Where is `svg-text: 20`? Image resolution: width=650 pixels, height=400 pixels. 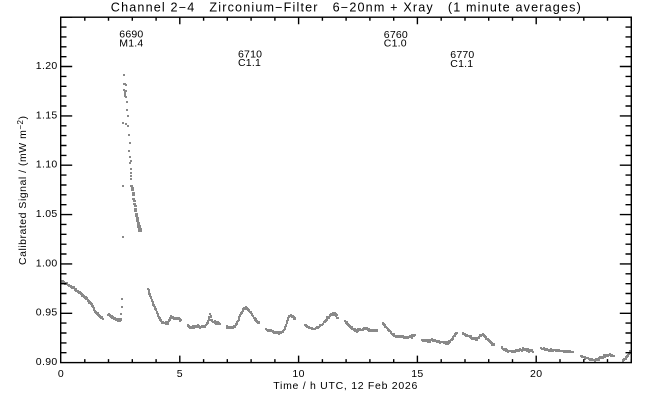
svg-text: 20 is located at coordinates (536, 374).